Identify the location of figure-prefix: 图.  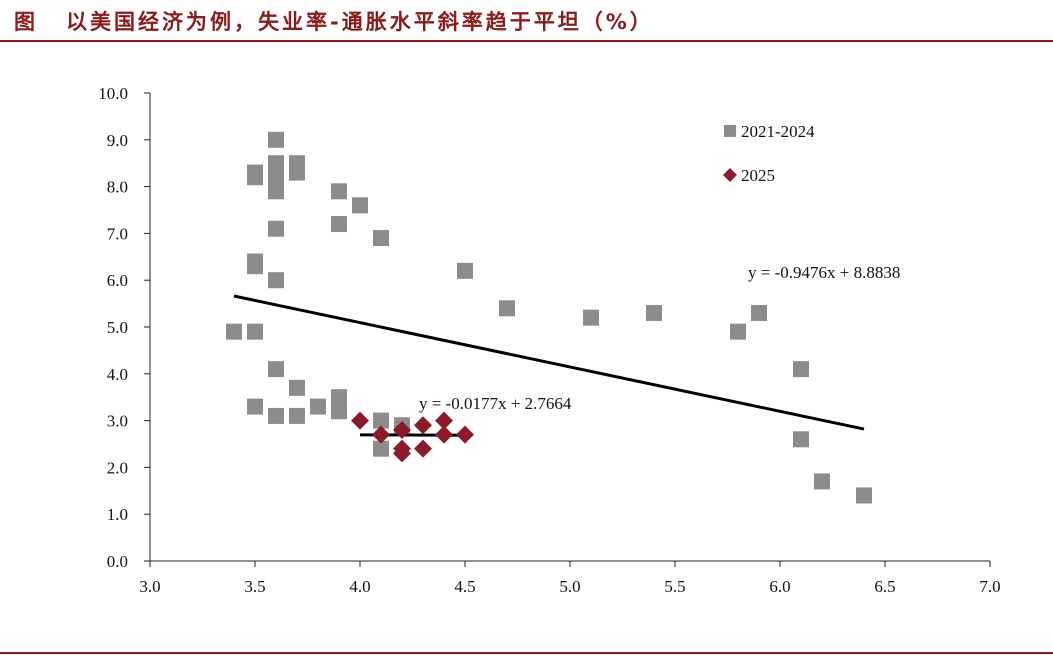
(26, 22).